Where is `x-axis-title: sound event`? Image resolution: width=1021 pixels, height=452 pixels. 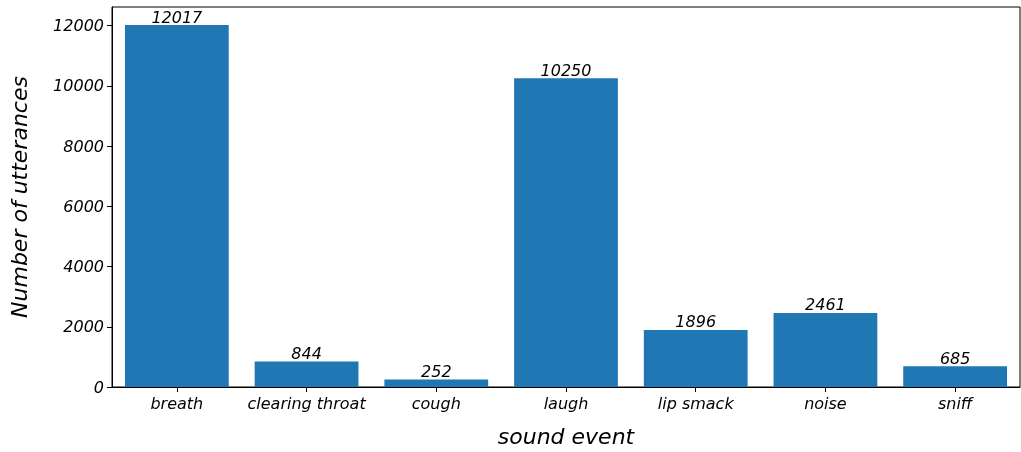 x-axis-title: sound event is located at coordinates (566, 436).